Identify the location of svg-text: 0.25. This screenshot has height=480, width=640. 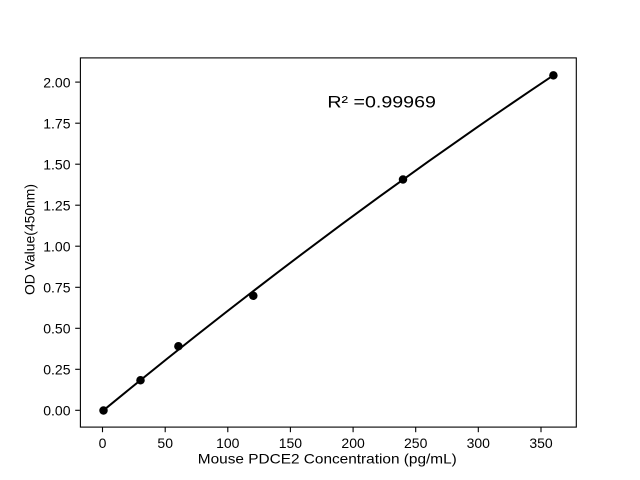
(56, 370).